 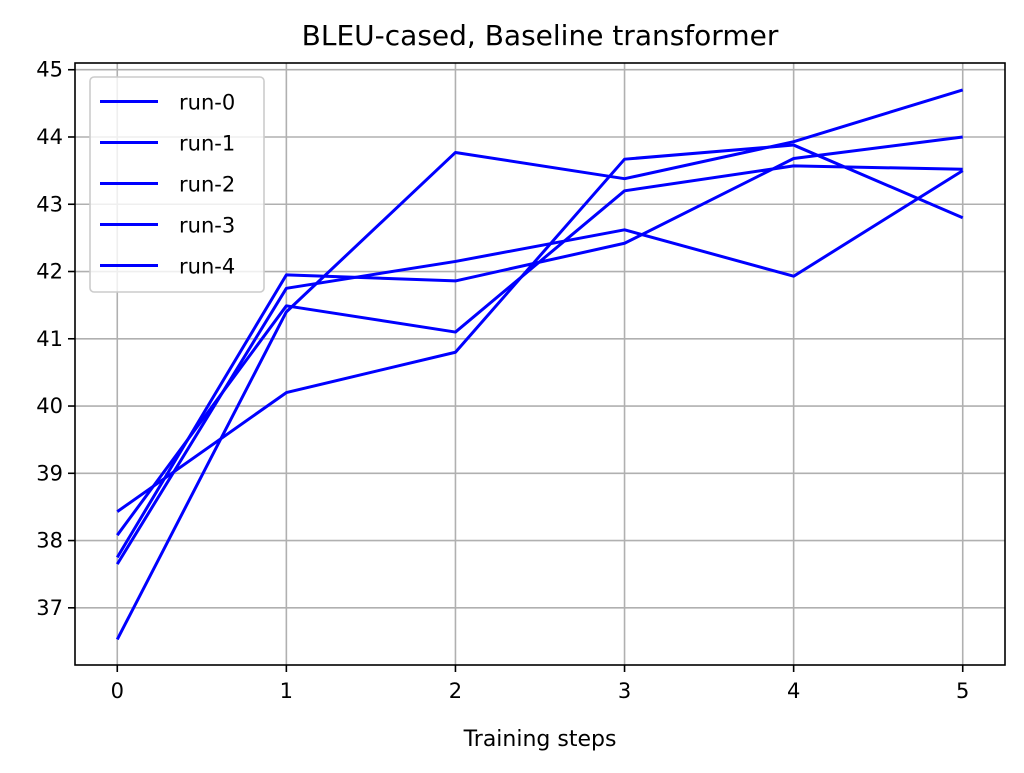 What do you see at coordinates (49, 137) in the screenshot?
I see `y-tick-label: 44` at bounding box center [49, 137].